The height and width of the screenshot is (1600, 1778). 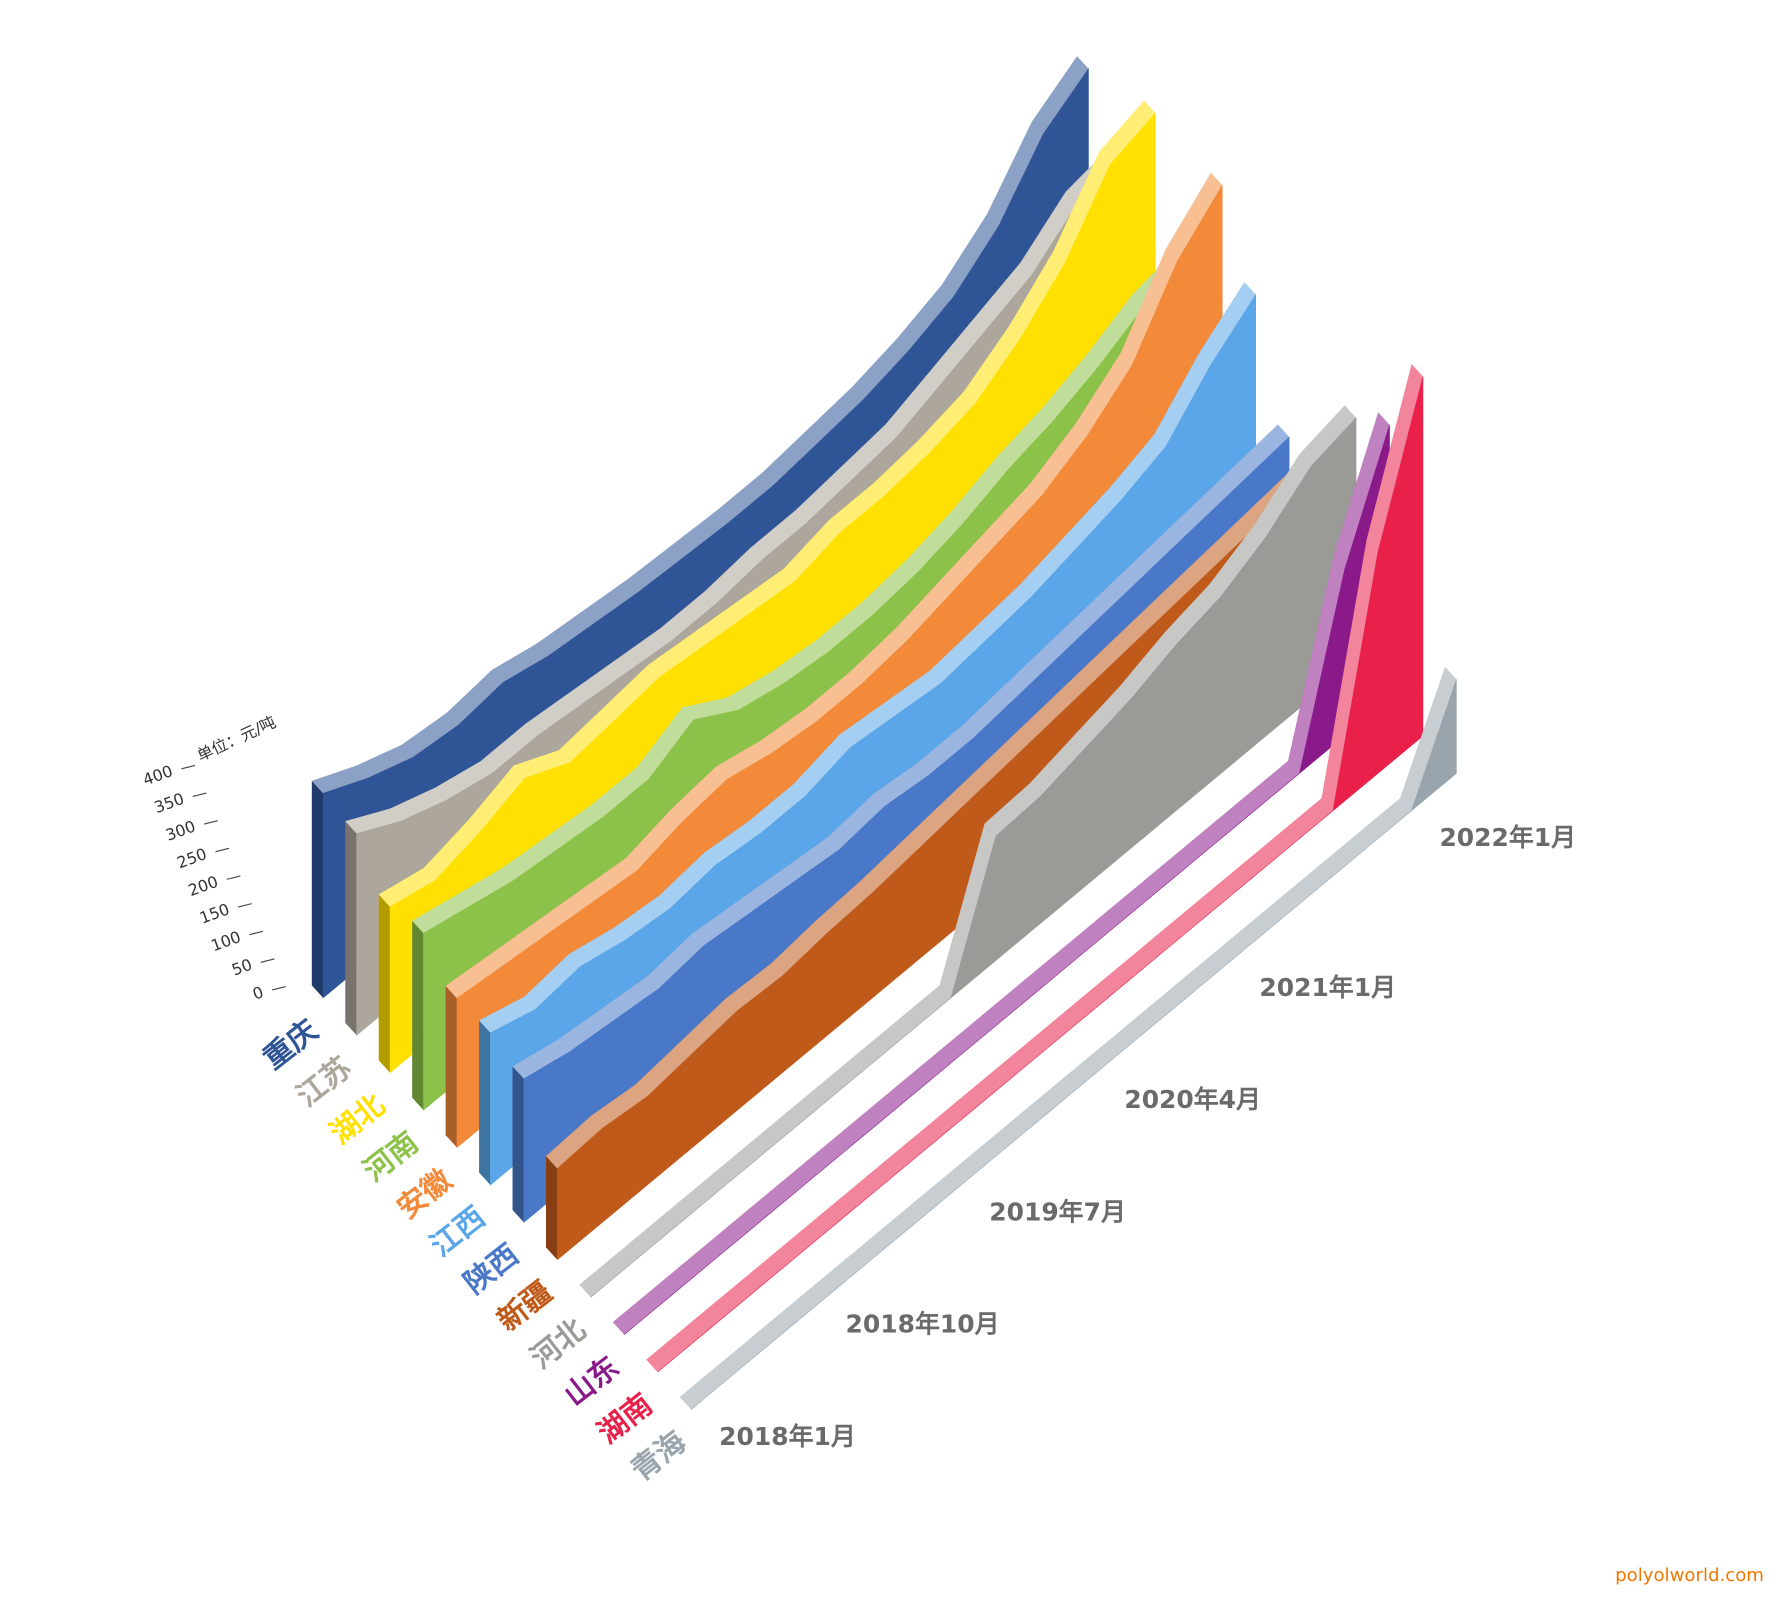 I want to click on y-tick-label: 100, so click(x=225, y=941).